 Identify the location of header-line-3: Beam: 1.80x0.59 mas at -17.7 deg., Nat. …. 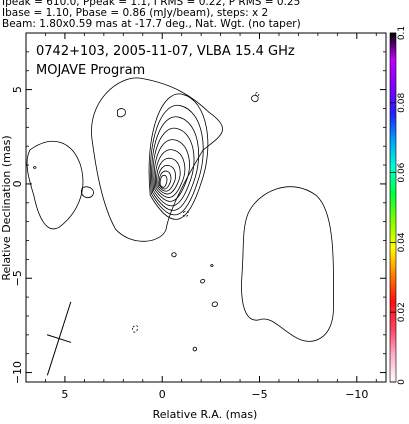
(151, 24).